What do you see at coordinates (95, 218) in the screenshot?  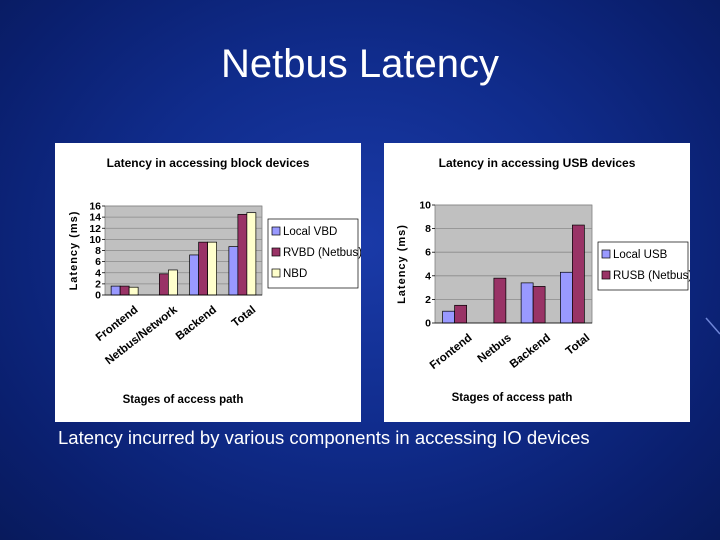 I see `y-tick-label: 14` at bounding box center [95, 218].